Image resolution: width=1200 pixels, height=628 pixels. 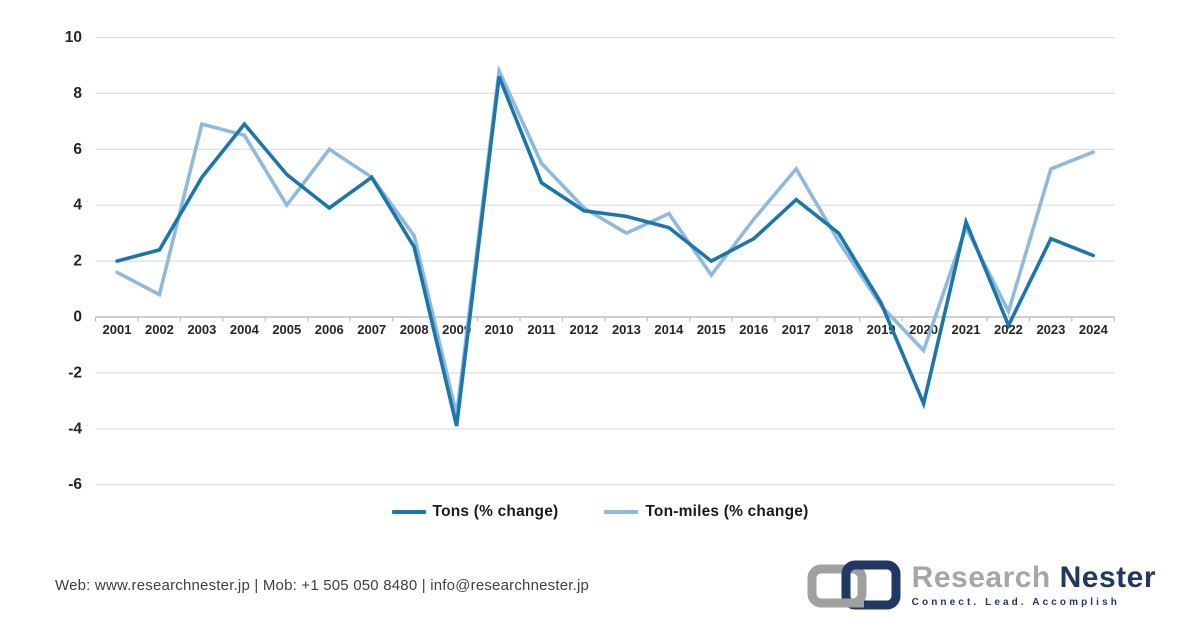 I want to click on legend-label-tons: Tons (% change), so click(x=495, y=511).